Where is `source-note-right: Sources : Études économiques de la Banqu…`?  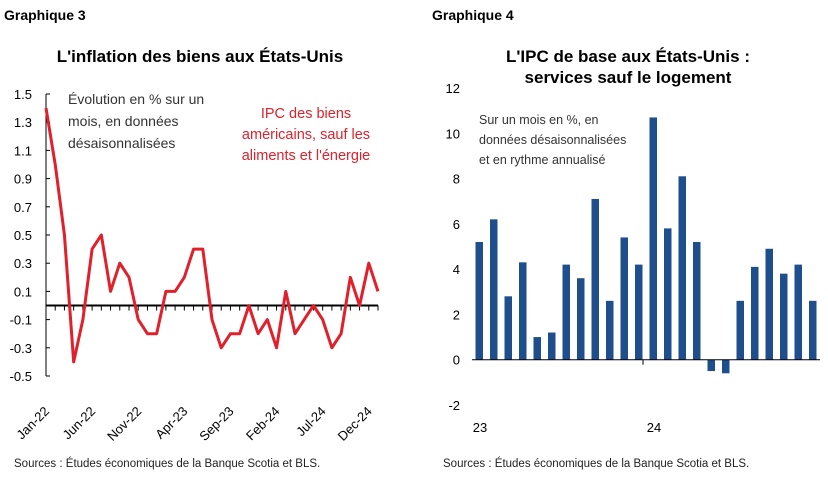 source-note-right: Sources : Études économiques de la Banqu… is located at coordinates (596, 464).